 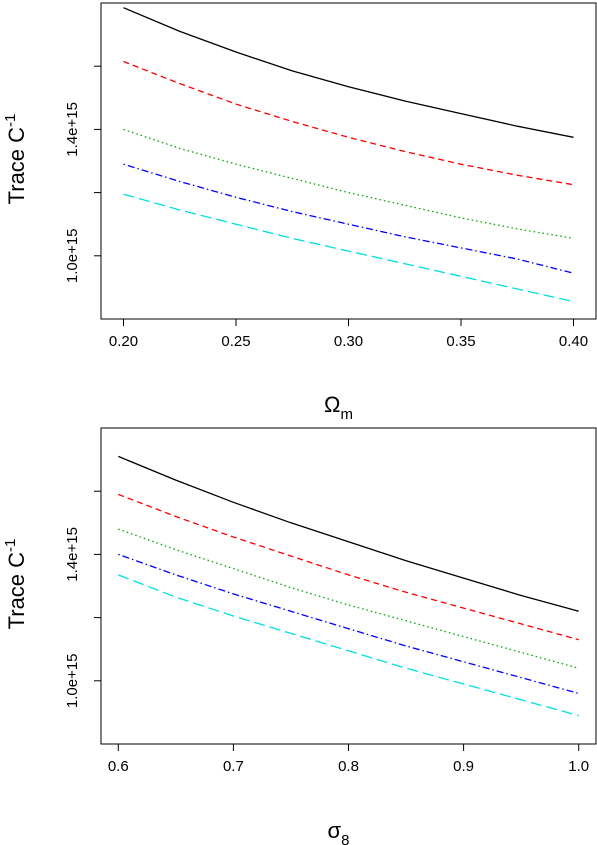 I want to click on x-tick-label: 0.20, so click(x=123, y=341).